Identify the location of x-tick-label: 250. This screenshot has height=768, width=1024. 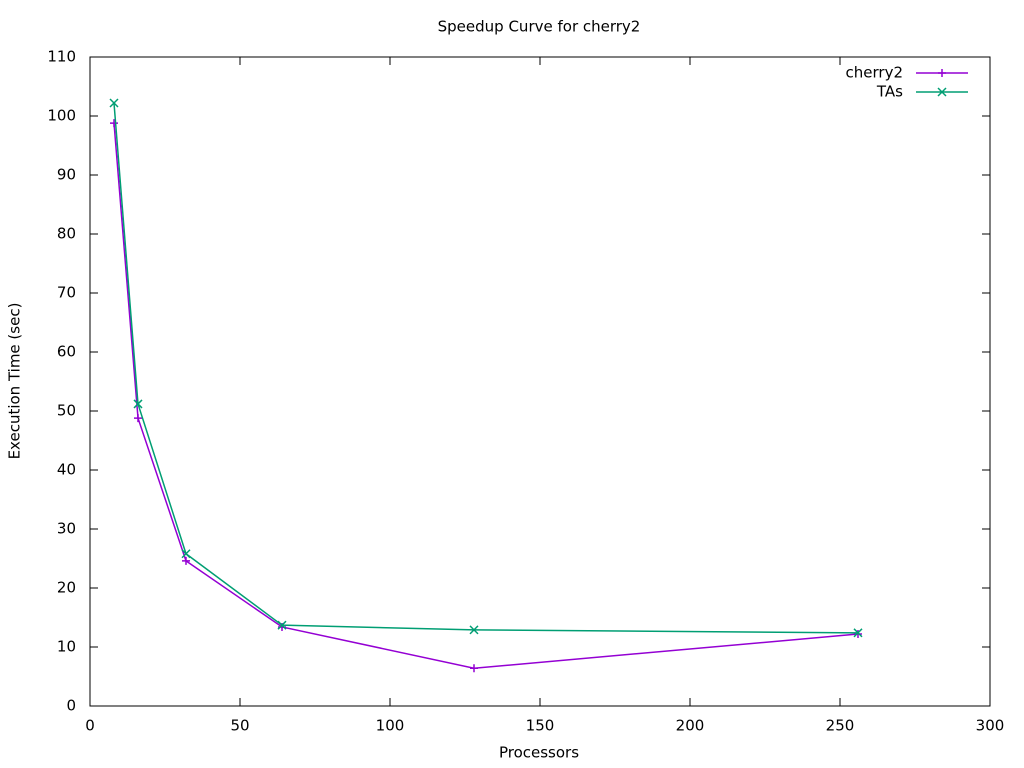
(840, 726).